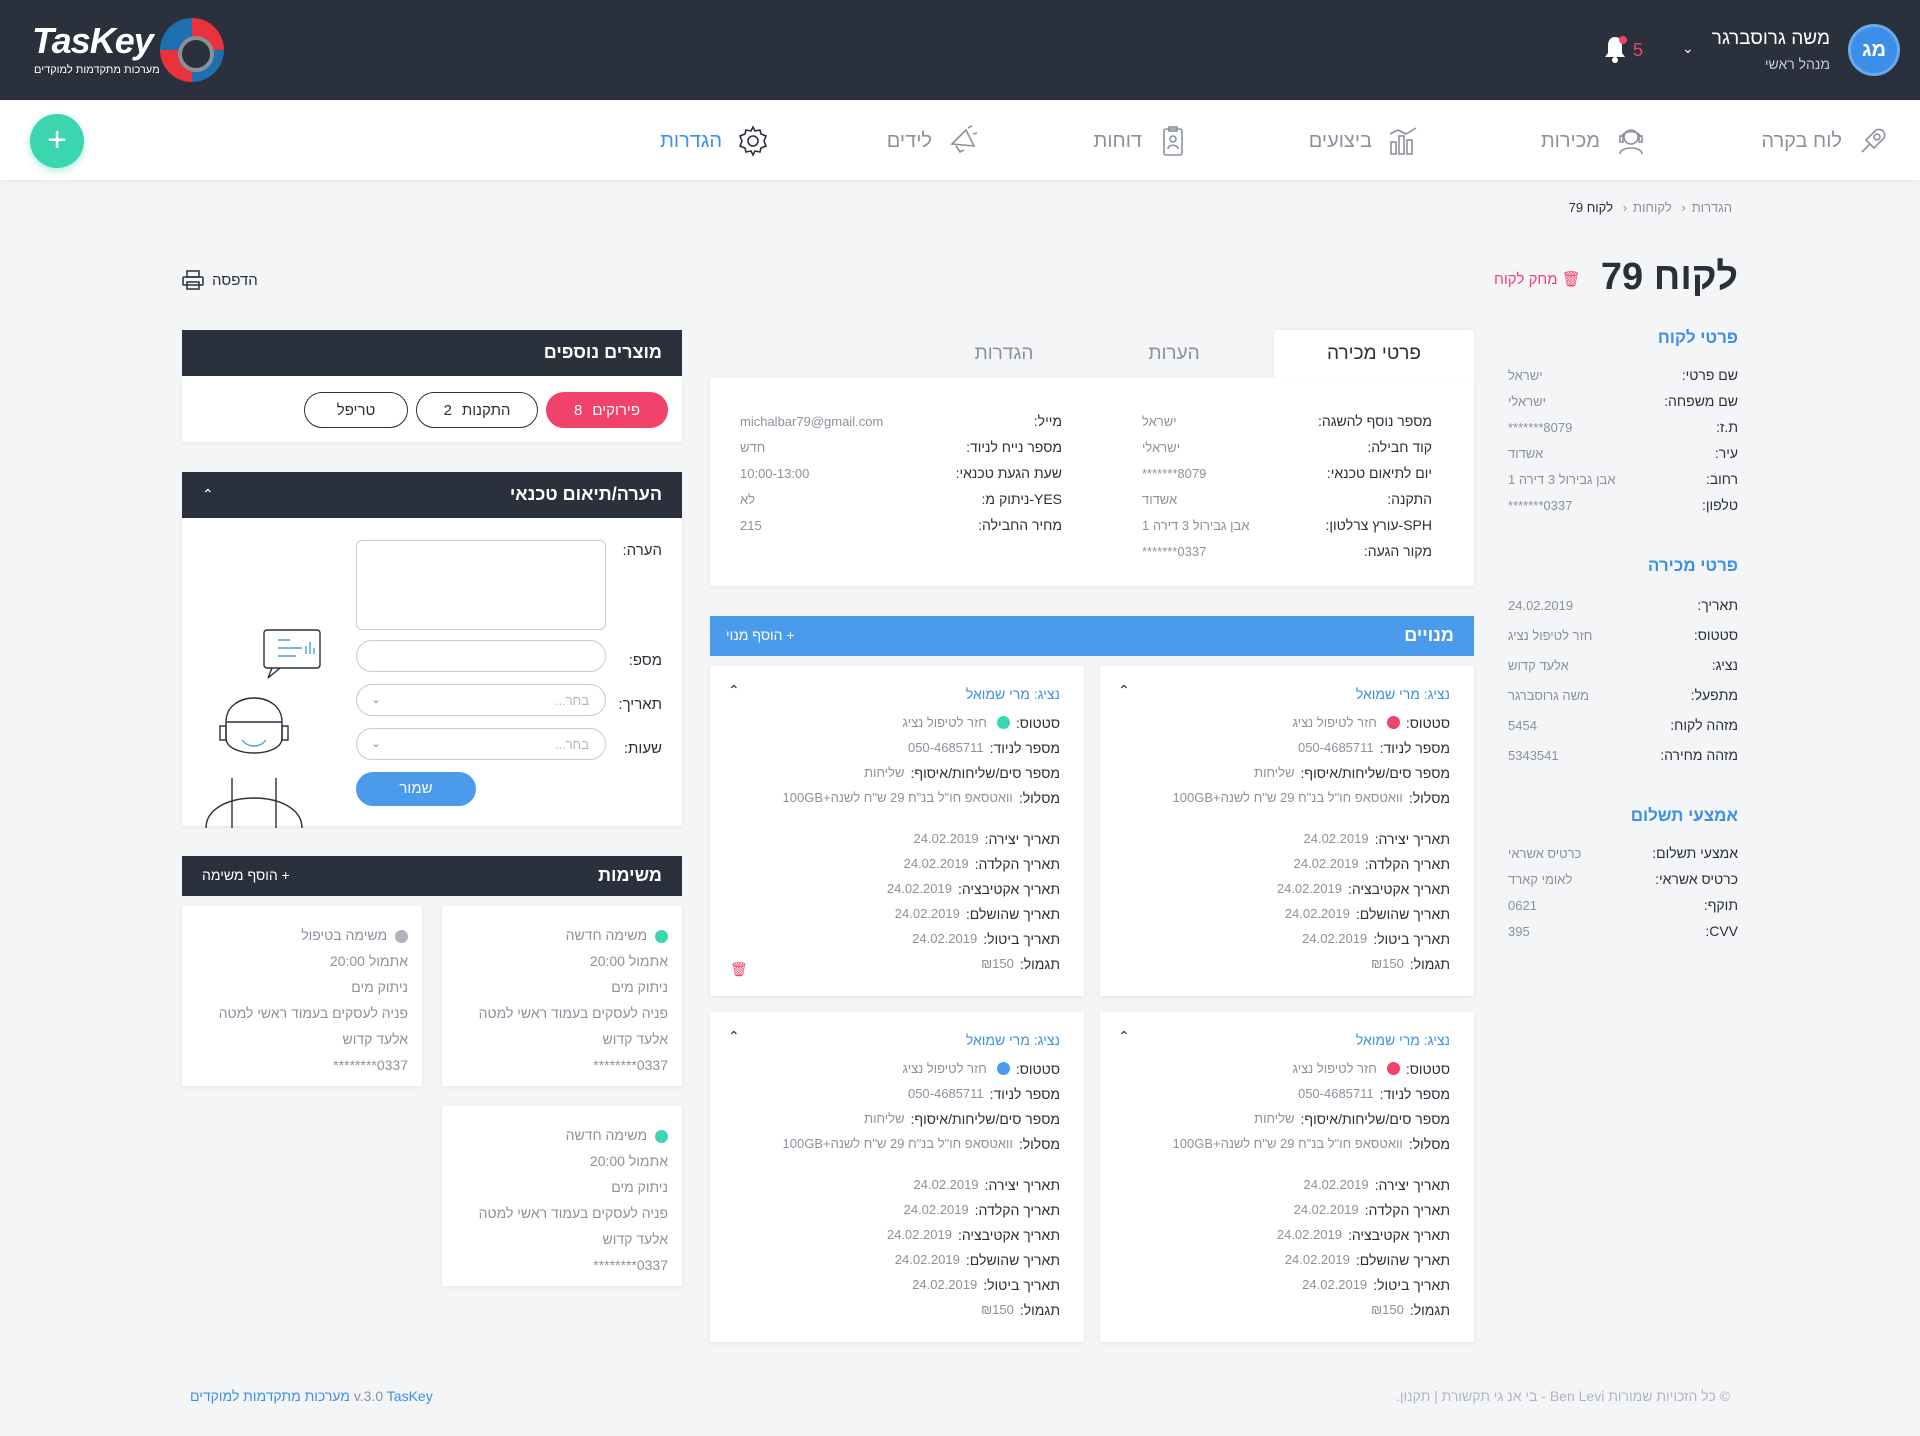 The height and width of the screenshot is (1436, 1920). What do you see at coordinates (1874, 50) in the screenshot?
I see `user-avatar: מג` at bounding box center [1874, 50].